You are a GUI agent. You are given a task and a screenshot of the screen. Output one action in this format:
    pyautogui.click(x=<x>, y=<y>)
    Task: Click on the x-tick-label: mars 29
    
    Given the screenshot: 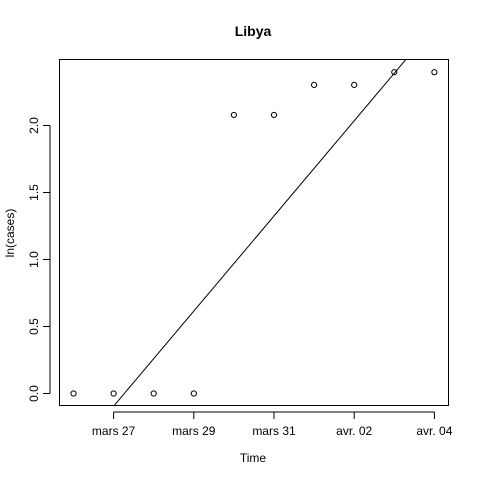 What is the action you would take?
    pyautogui.click(x=194, y=431)
    